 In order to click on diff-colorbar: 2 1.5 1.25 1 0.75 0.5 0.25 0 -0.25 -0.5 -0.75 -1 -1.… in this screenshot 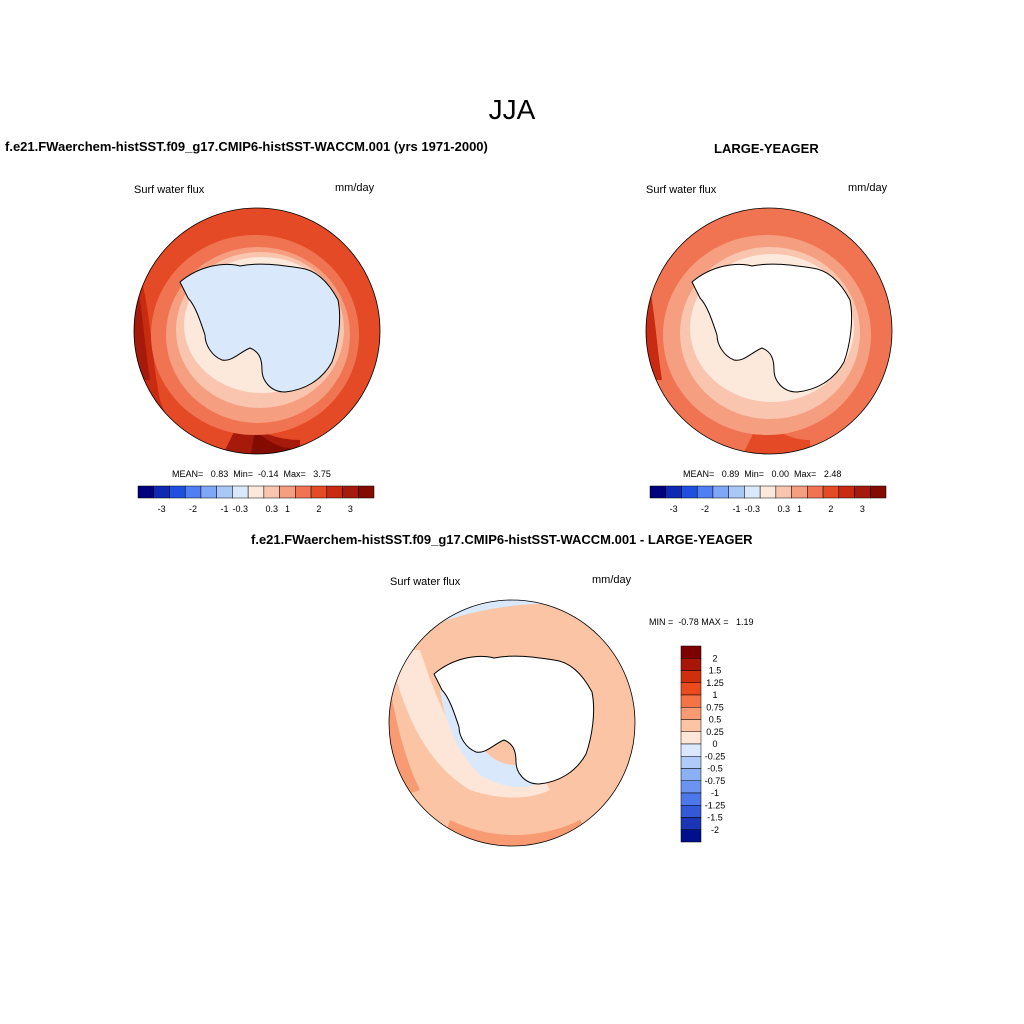, I will do `click(703, 744)`.